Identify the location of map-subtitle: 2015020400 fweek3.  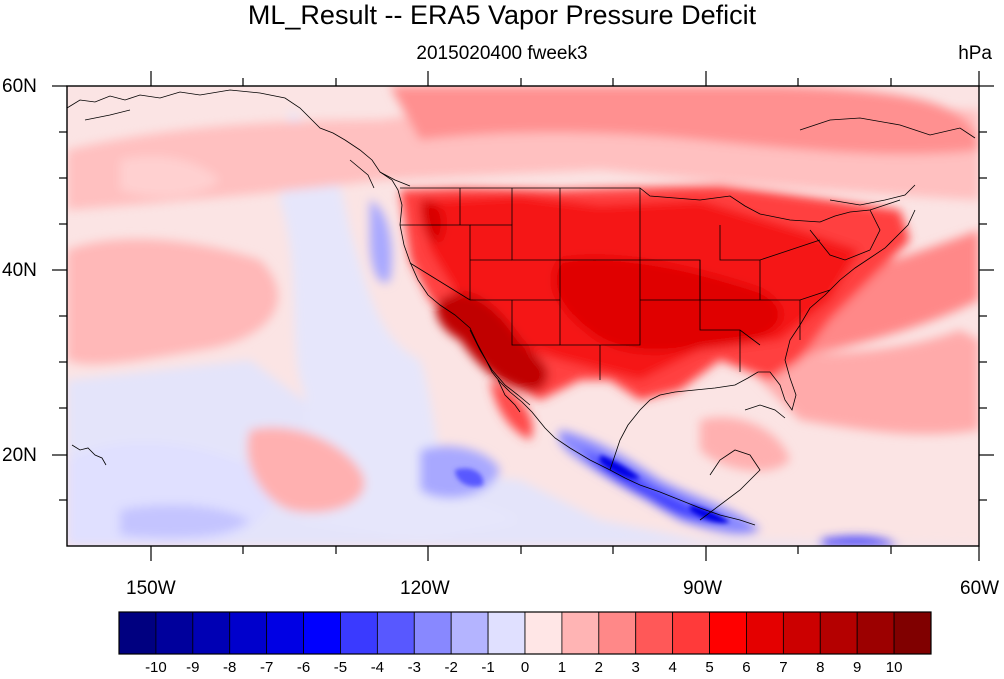
(502, 53).